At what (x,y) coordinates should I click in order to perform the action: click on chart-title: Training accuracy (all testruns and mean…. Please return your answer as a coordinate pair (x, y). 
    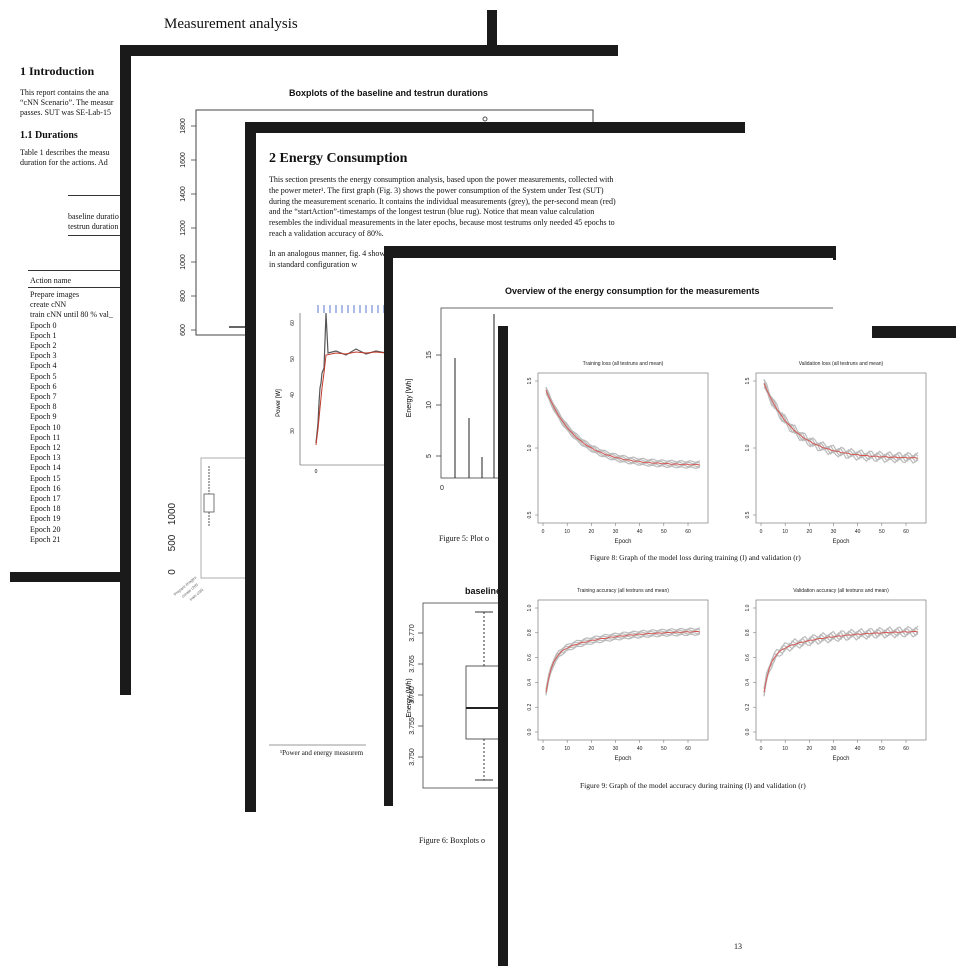
    Looking at the image, I should click on (623, 591).